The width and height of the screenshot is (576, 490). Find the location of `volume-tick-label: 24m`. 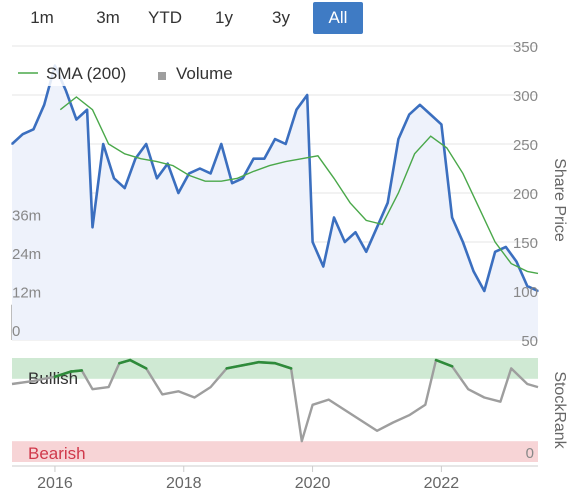

volume-tick-label: 24m is located at coordinates (26, 254).